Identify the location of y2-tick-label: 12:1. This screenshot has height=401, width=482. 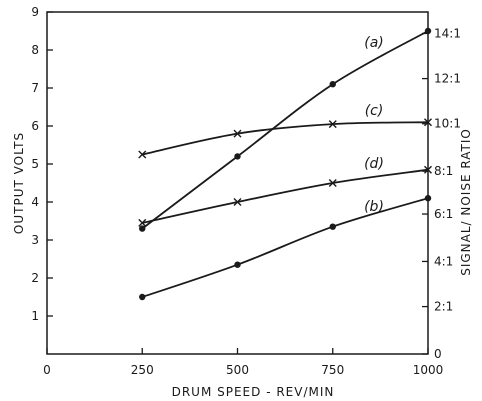
(447, 79).